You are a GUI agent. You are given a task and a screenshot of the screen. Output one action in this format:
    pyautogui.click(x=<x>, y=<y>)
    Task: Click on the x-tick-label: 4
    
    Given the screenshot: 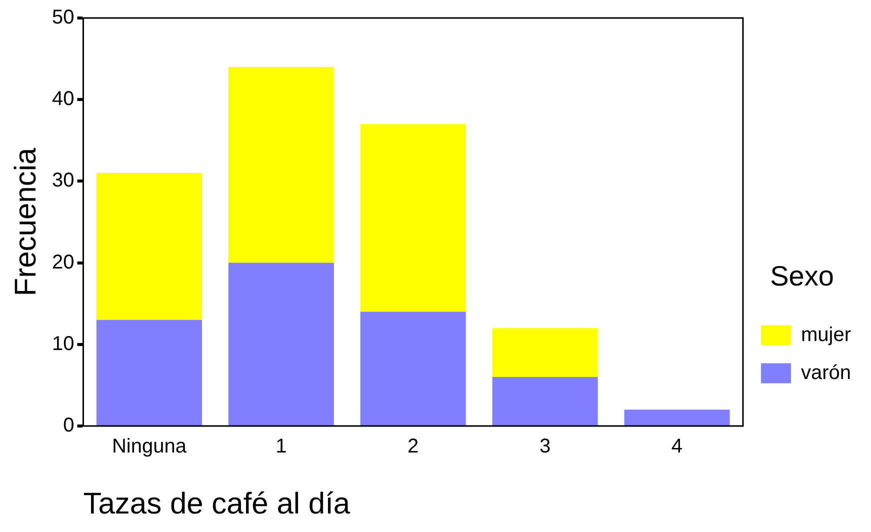 What is the action you would take?
    pyautogui.click(x=677, y=447)
    